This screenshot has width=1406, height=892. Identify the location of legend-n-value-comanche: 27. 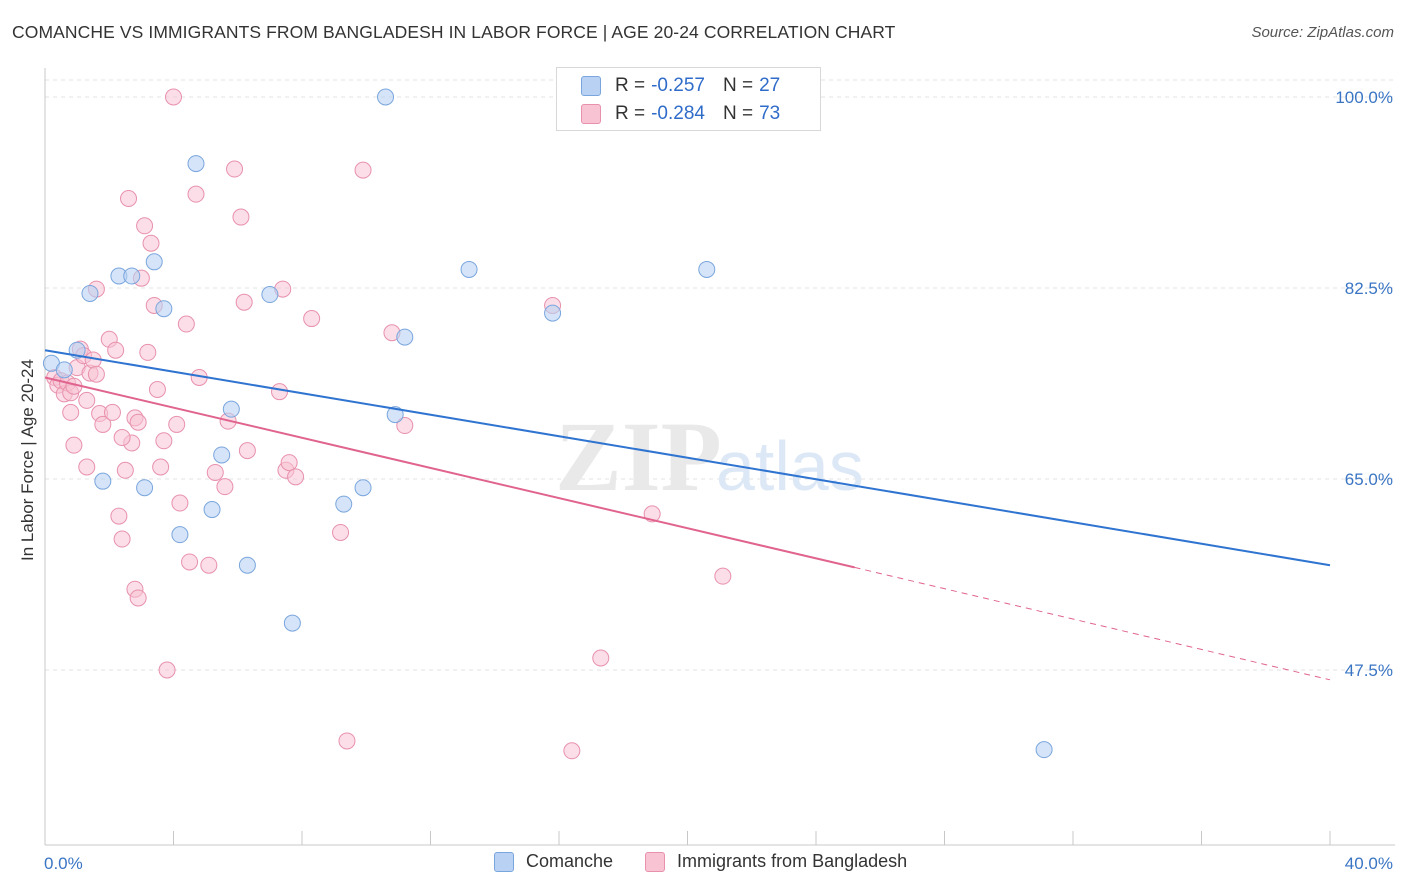
(770, 85).